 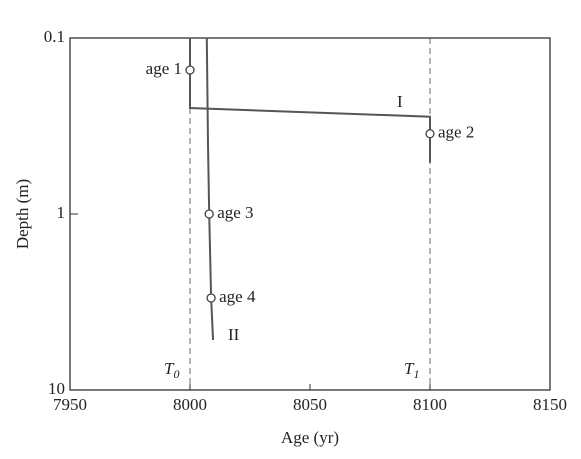 What do you see at coordinates (22, 214) in the screenshot?
I see `y-axis-label: Depth (m)` at bounding box center [22, 214].